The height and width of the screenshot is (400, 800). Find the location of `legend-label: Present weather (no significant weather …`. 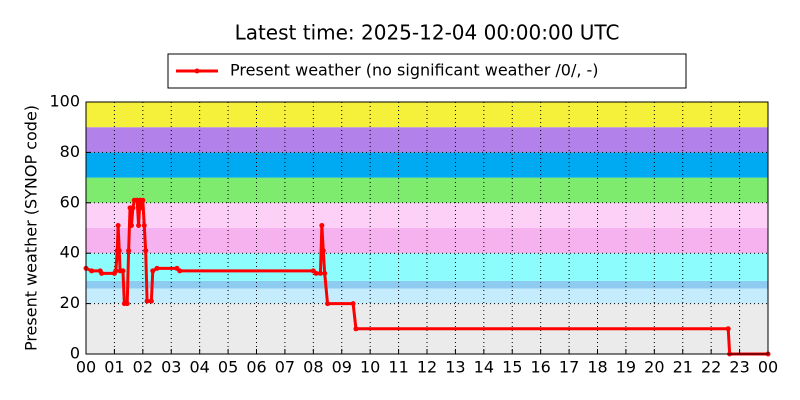

legend-label: Present weather (no significant weather … is located at coordinates (414, 70).